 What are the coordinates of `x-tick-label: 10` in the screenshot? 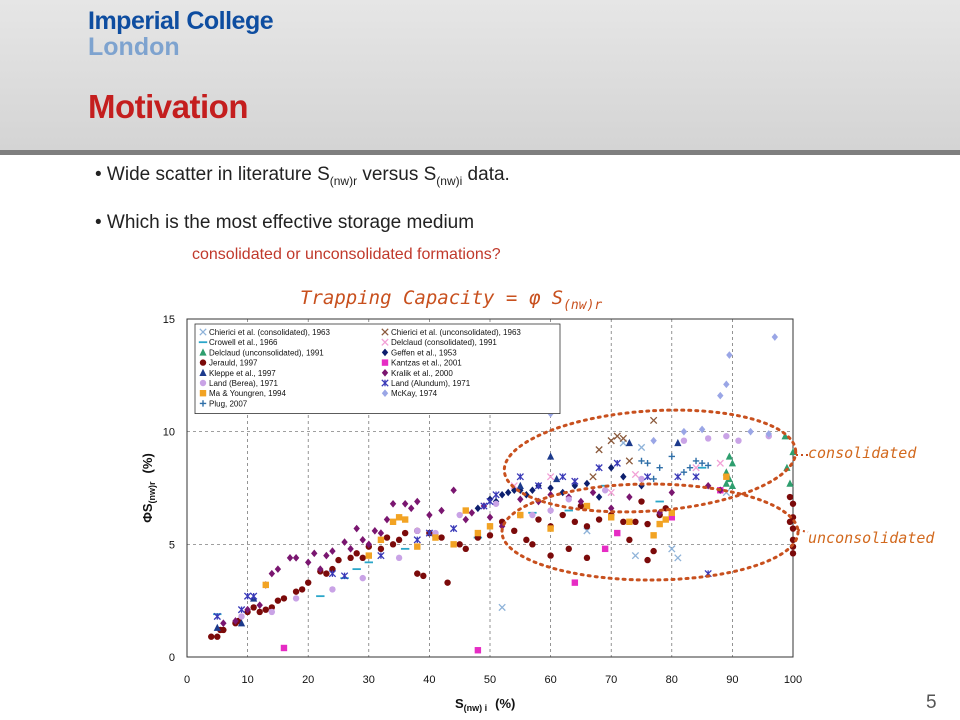 It's located at (247, 680).